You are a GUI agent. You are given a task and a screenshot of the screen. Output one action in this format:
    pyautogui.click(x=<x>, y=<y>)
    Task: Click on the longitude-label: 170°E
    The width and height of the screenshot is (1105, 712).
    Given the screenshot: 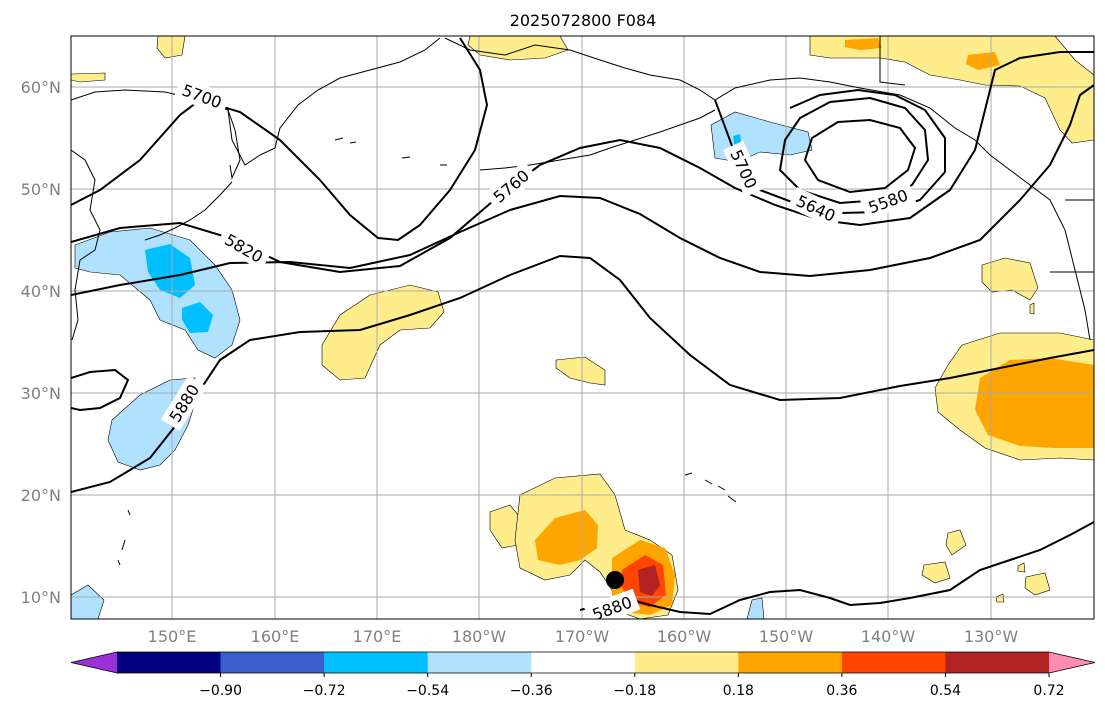 What is the action you would take?
    pyautogui.click(x=377, y=636)
    